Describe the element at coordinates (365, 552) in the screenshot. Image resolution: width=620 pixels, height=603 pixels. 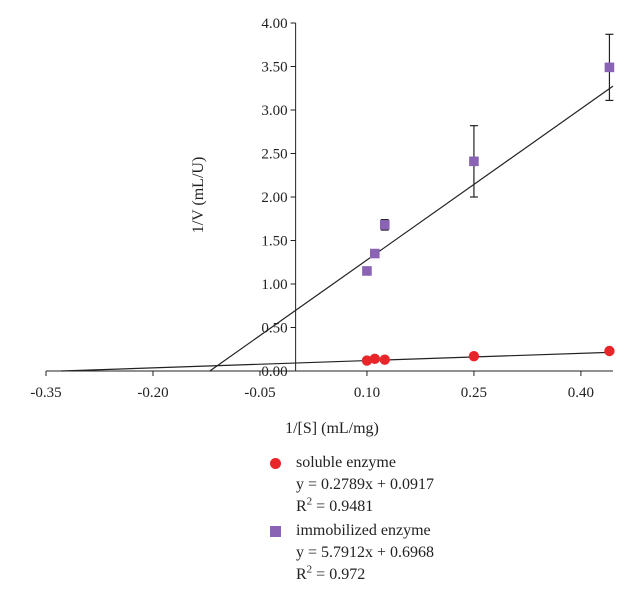
I see `legend-equation: y = 5.7912x + 0.6968` at that location.